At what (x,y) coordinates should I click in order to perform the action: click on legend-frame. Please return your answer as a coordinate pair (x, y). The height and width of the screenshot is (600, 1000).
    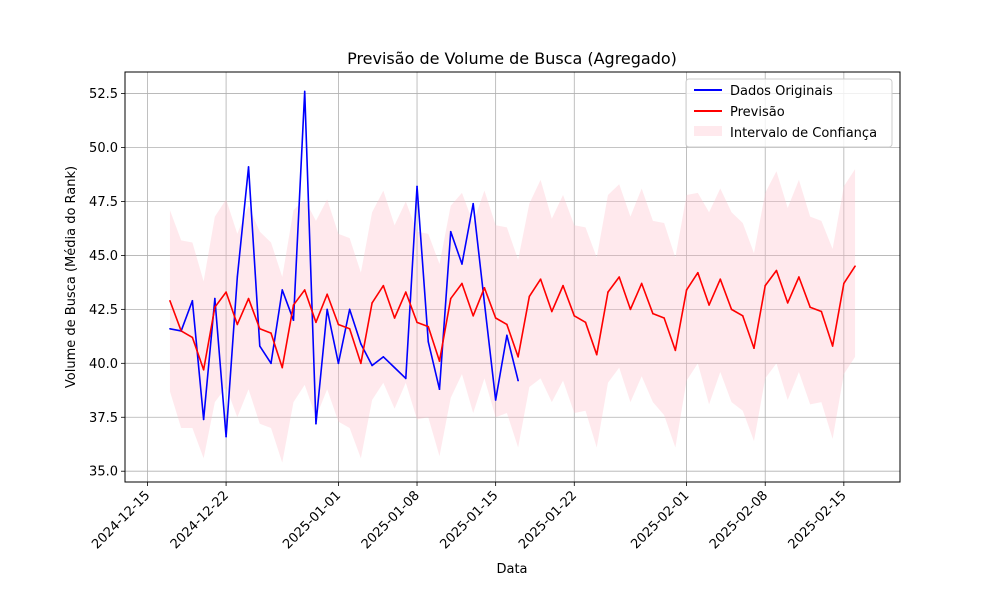
    Looking at the image, I should click on (789, 113).